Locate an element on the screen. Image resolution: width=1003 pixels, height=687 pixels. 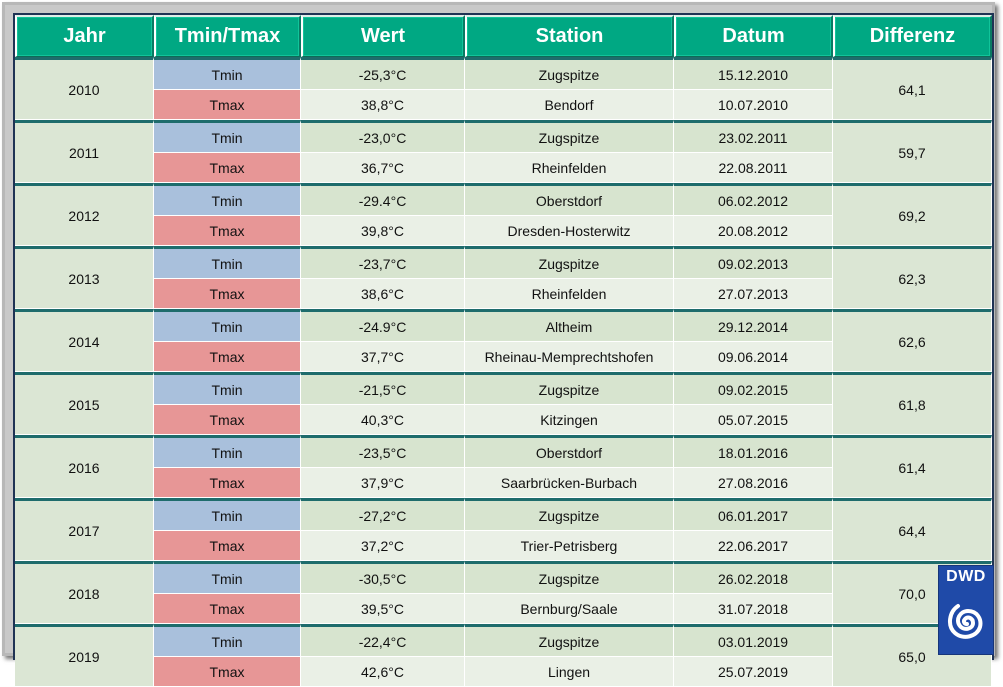
year-cell: 2011 is located at coordinates (84, 151).